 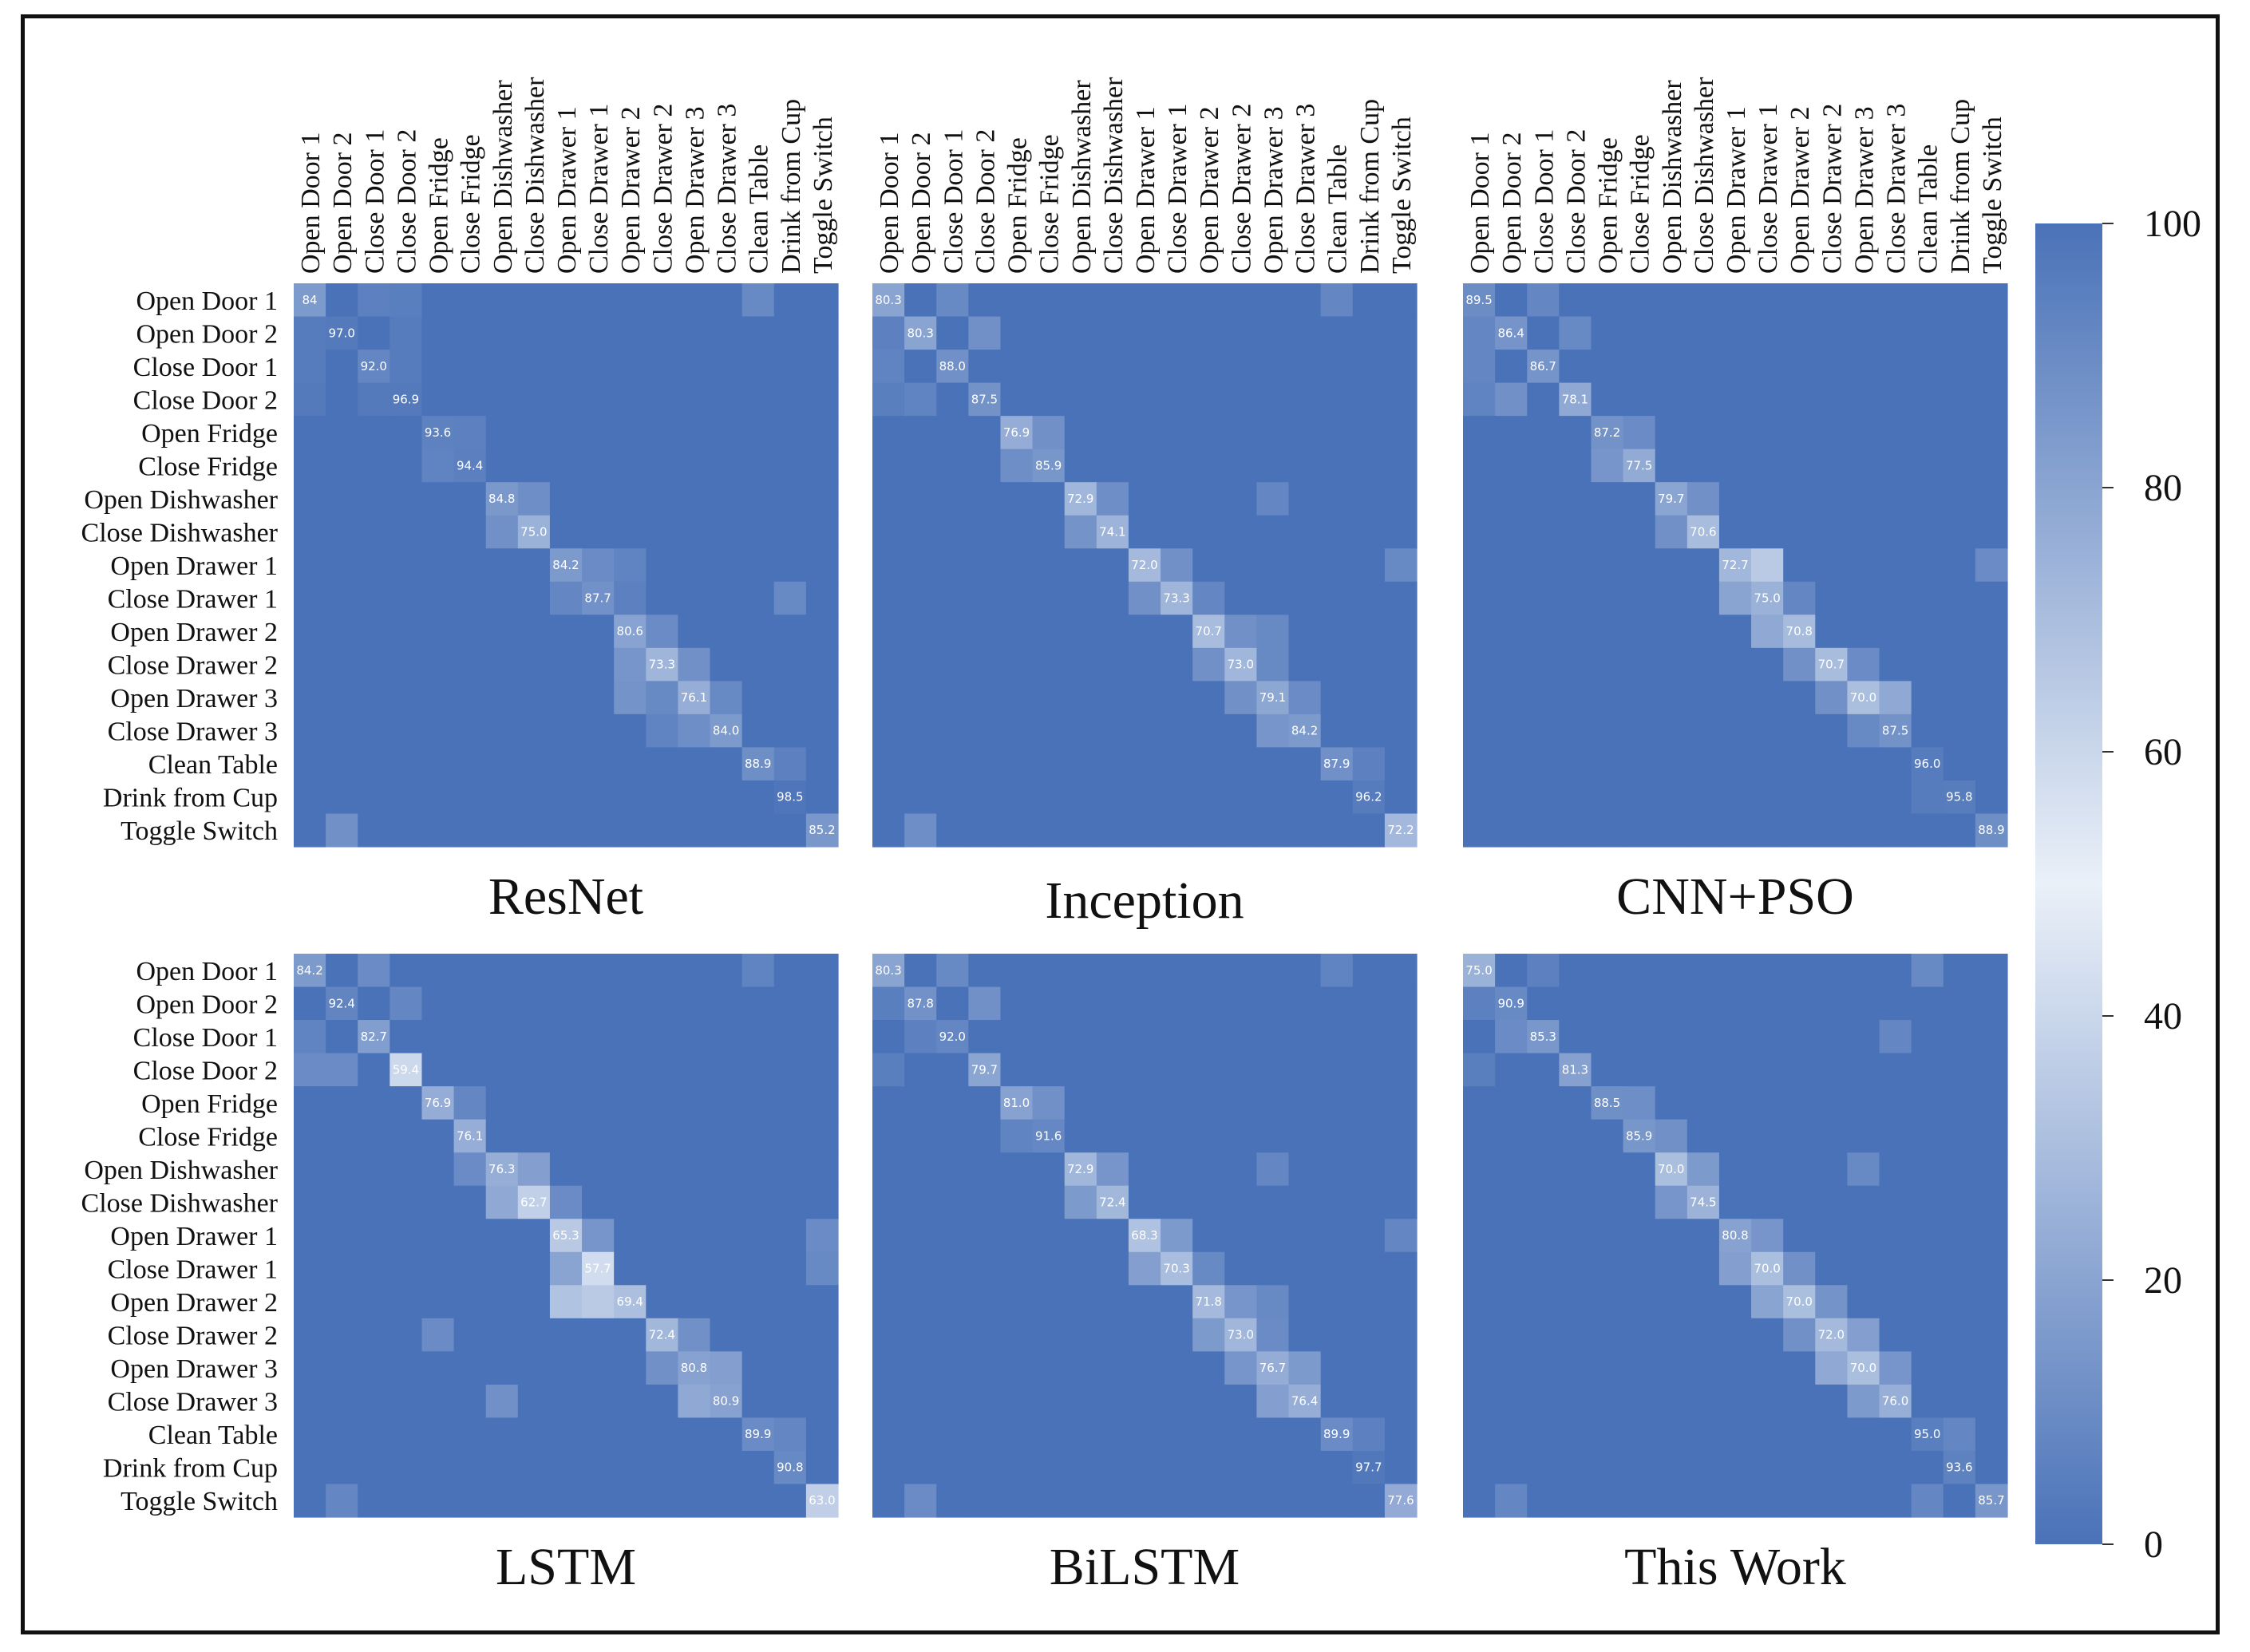 What do you see at coordinates (1575, 1069) in the screenshot?
I see `diagonal-value-label: 81.3` at bounding box center [1575, 1069].